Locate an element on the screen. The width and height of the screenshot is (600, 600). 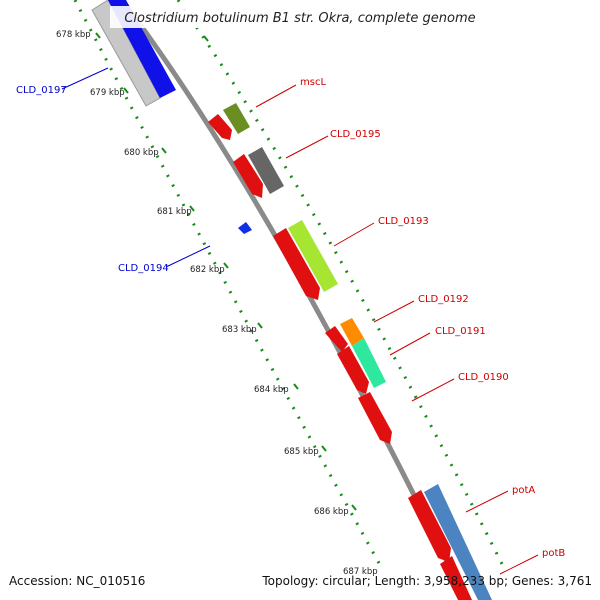
leader-cld0192 is located at coordinates (394, 311).